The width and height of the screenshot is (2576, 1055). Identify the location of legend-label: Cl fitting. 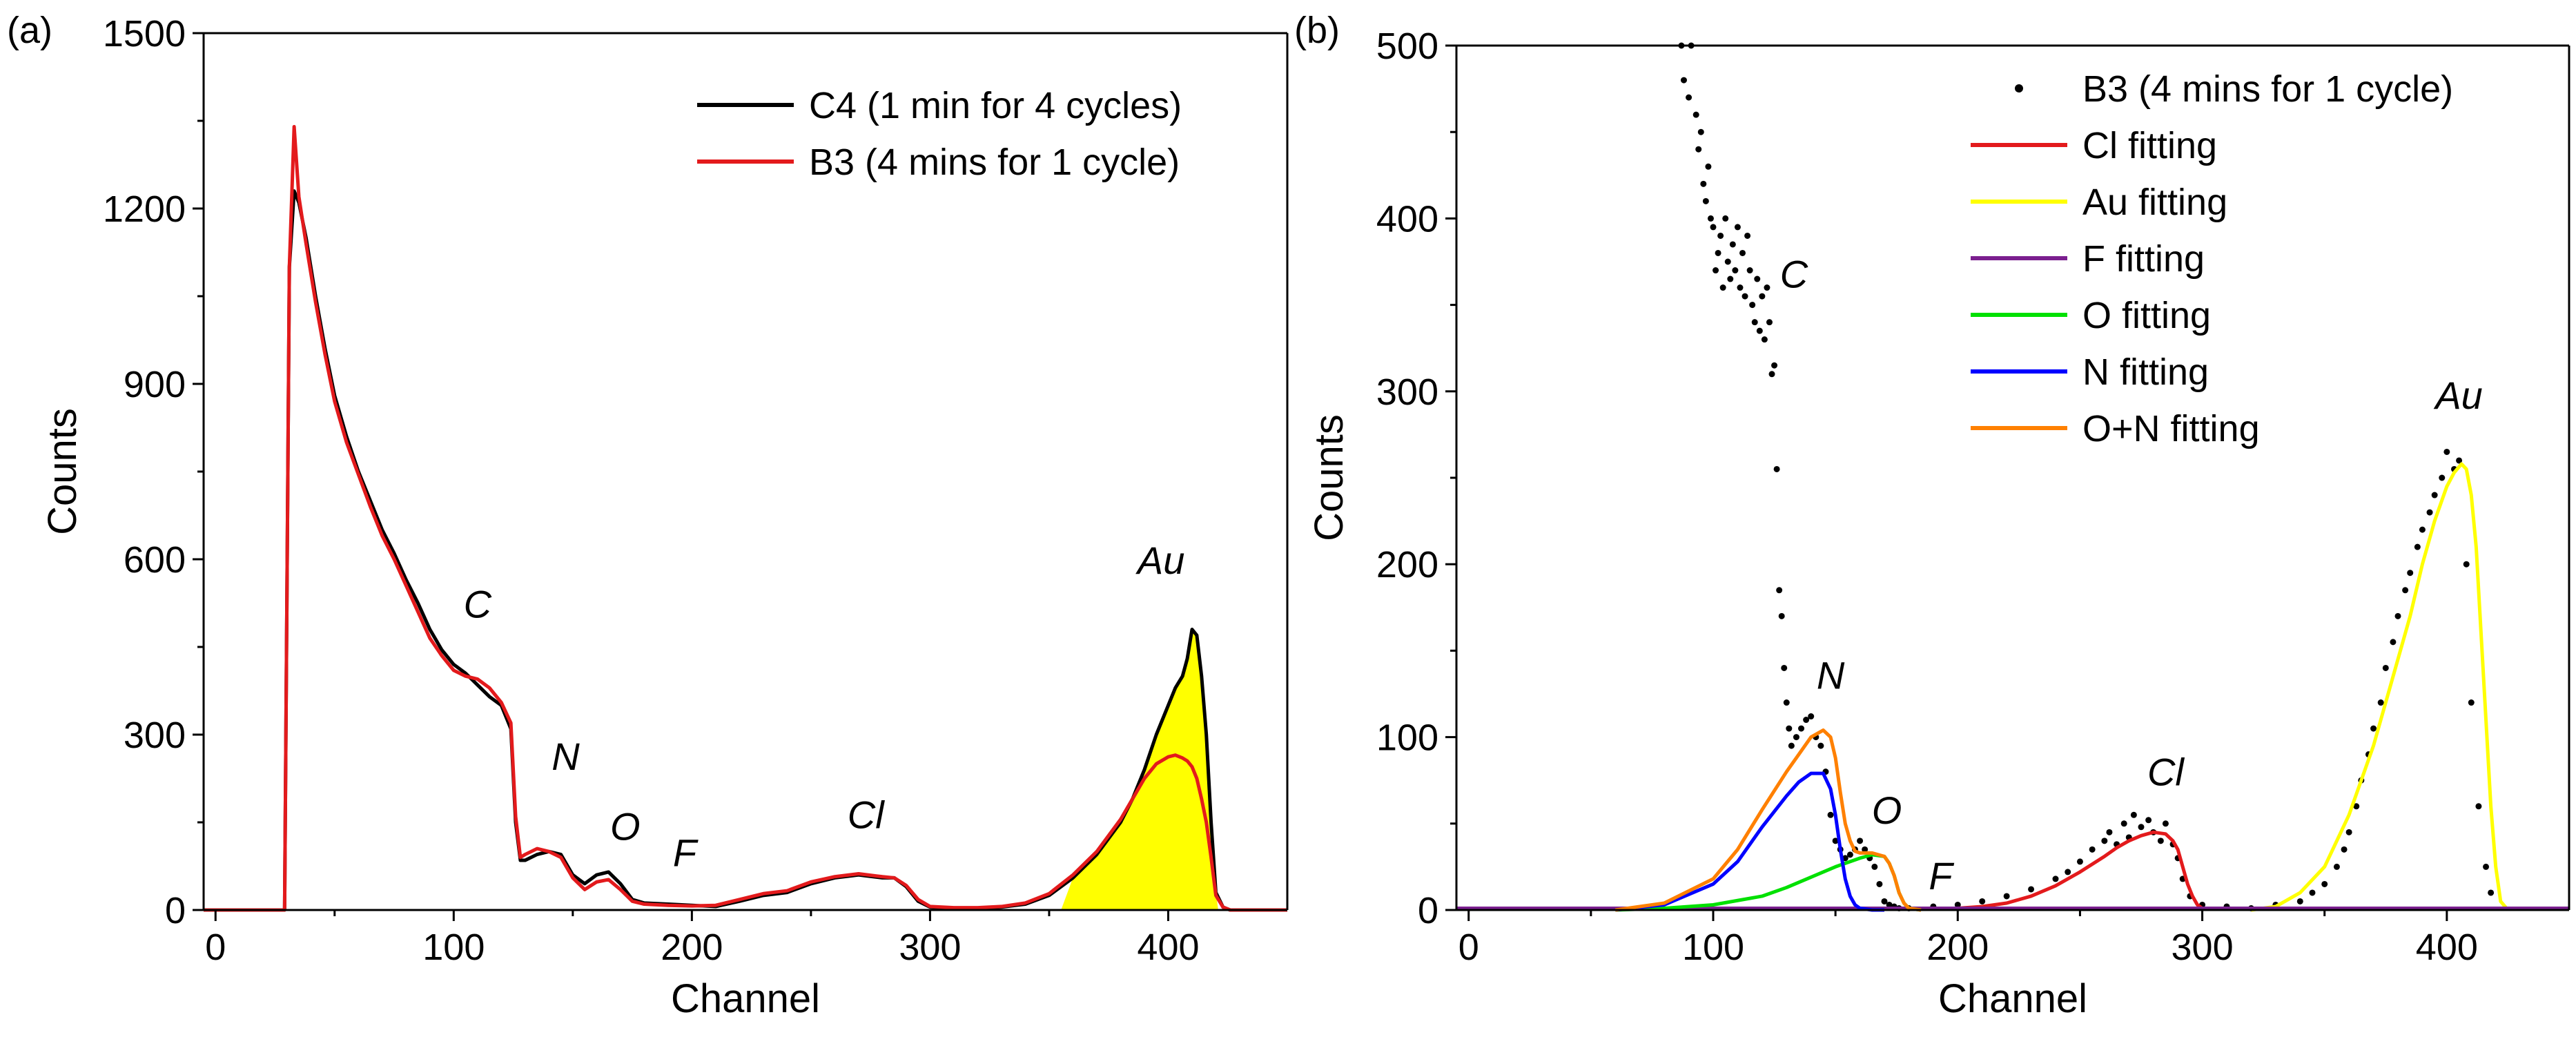
(2149, 145).